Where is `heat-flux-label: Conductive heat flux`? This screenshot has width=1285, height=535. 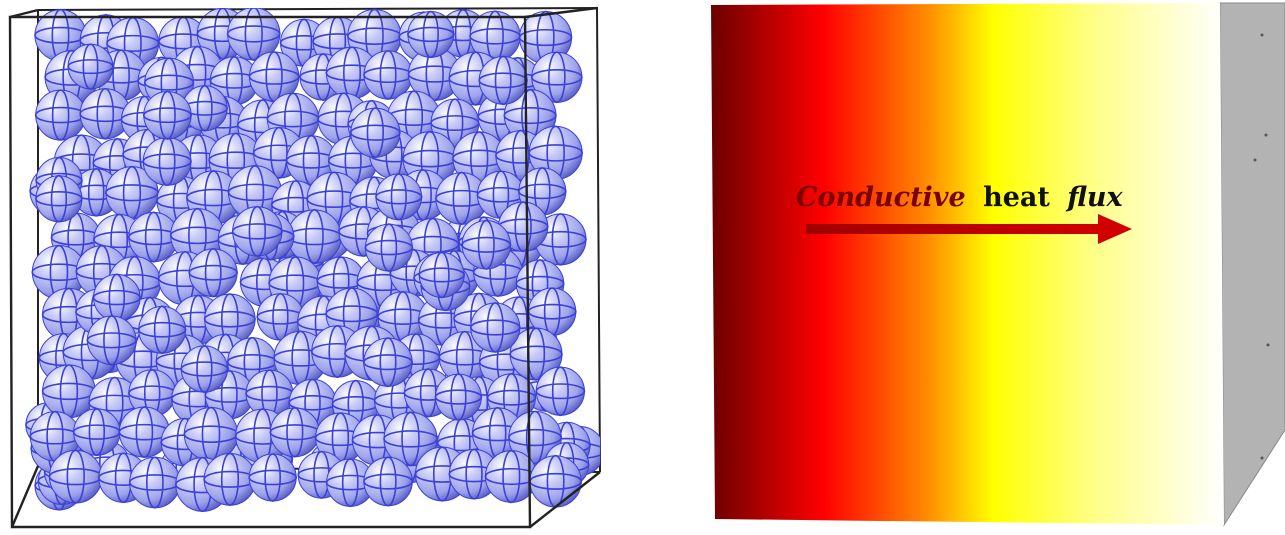
heat-flux-label: Conductive heat flux is located at coordinates (960, 197).